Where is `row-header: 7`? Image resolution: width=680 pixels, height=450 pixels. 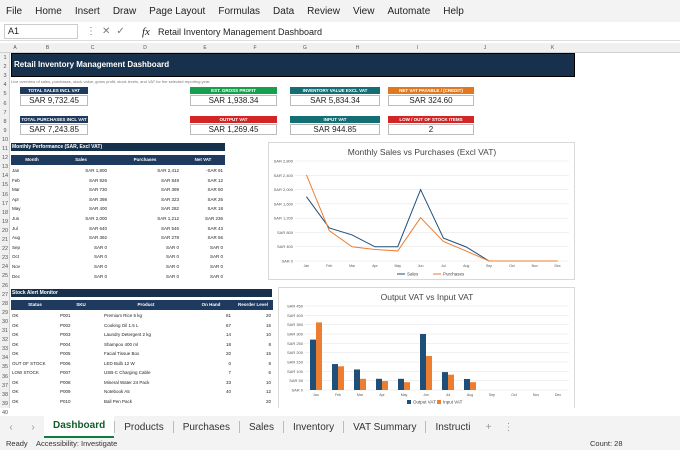 row-header: 7 is located at coordinates (5, 112).